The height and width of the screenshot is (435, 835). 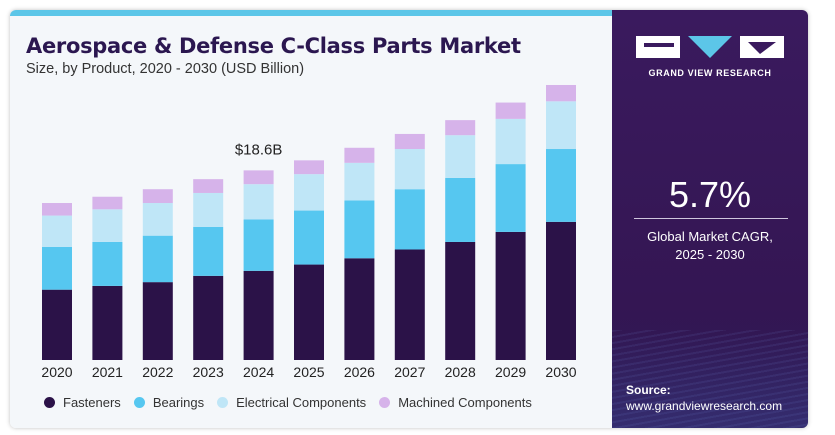 I want to click on legend-label: Fasteners, so click(x=92, y=402).